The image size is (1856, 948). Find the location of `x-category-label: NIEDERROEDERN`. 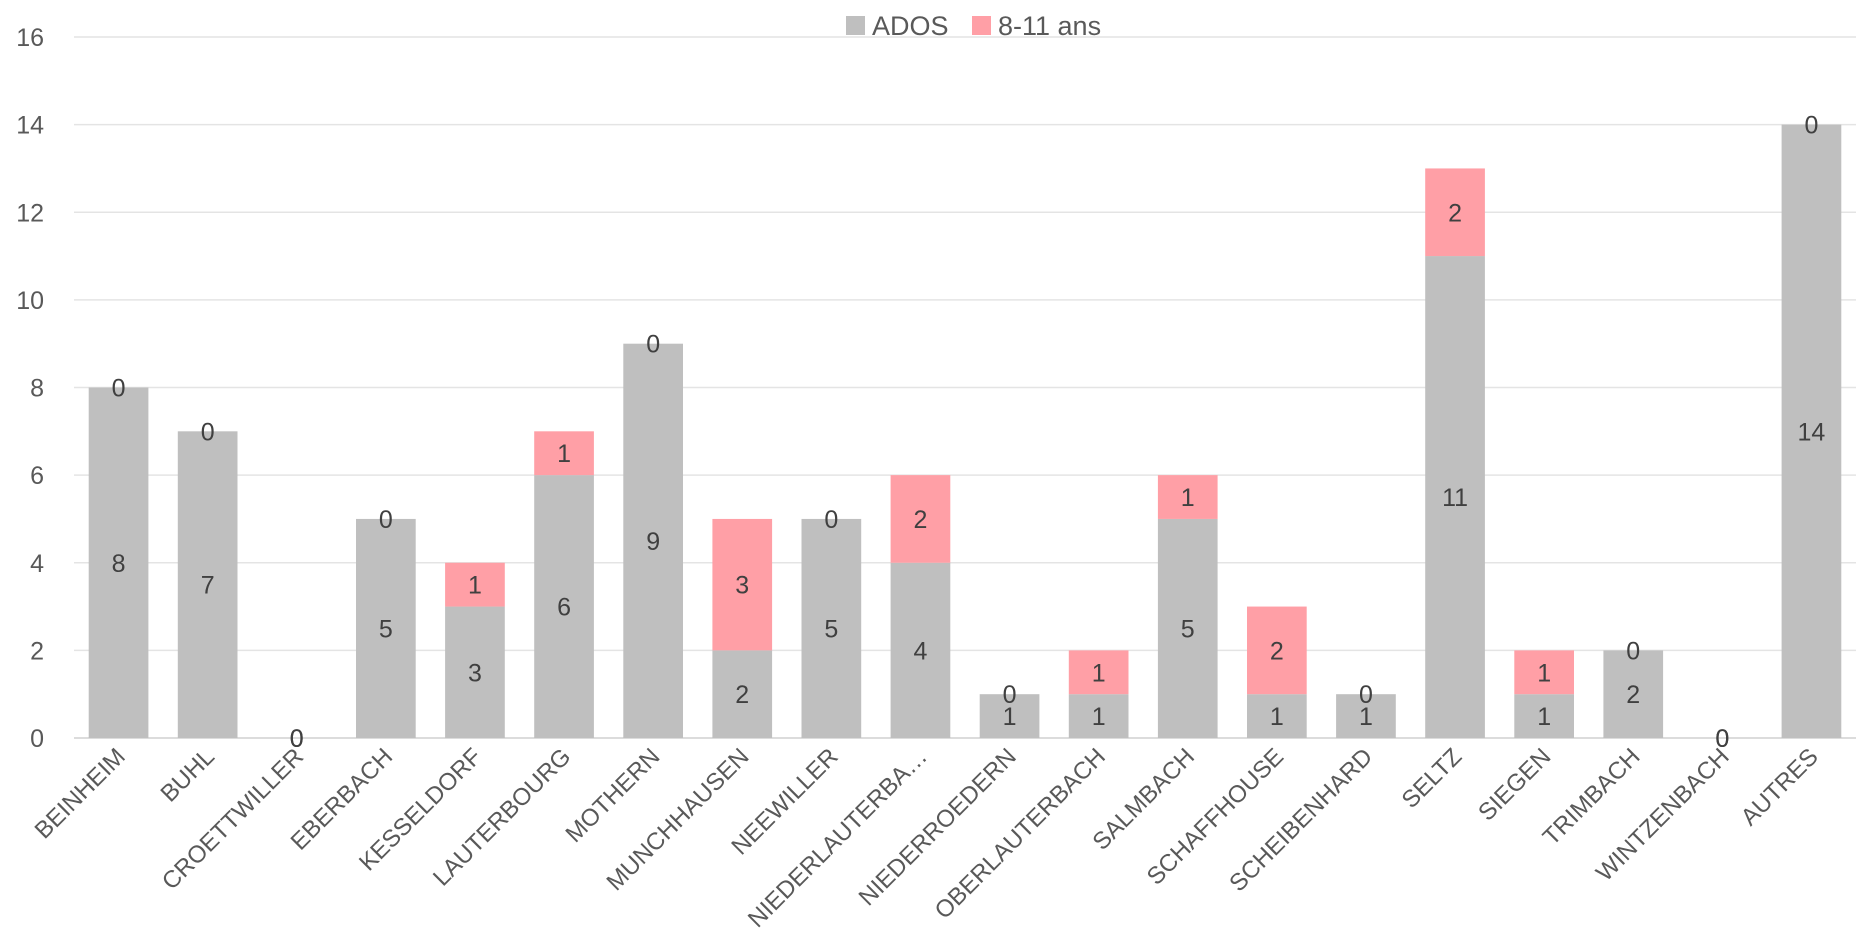

x-category-label: NIEDERROEDERN is located at coordinates (938, 827).